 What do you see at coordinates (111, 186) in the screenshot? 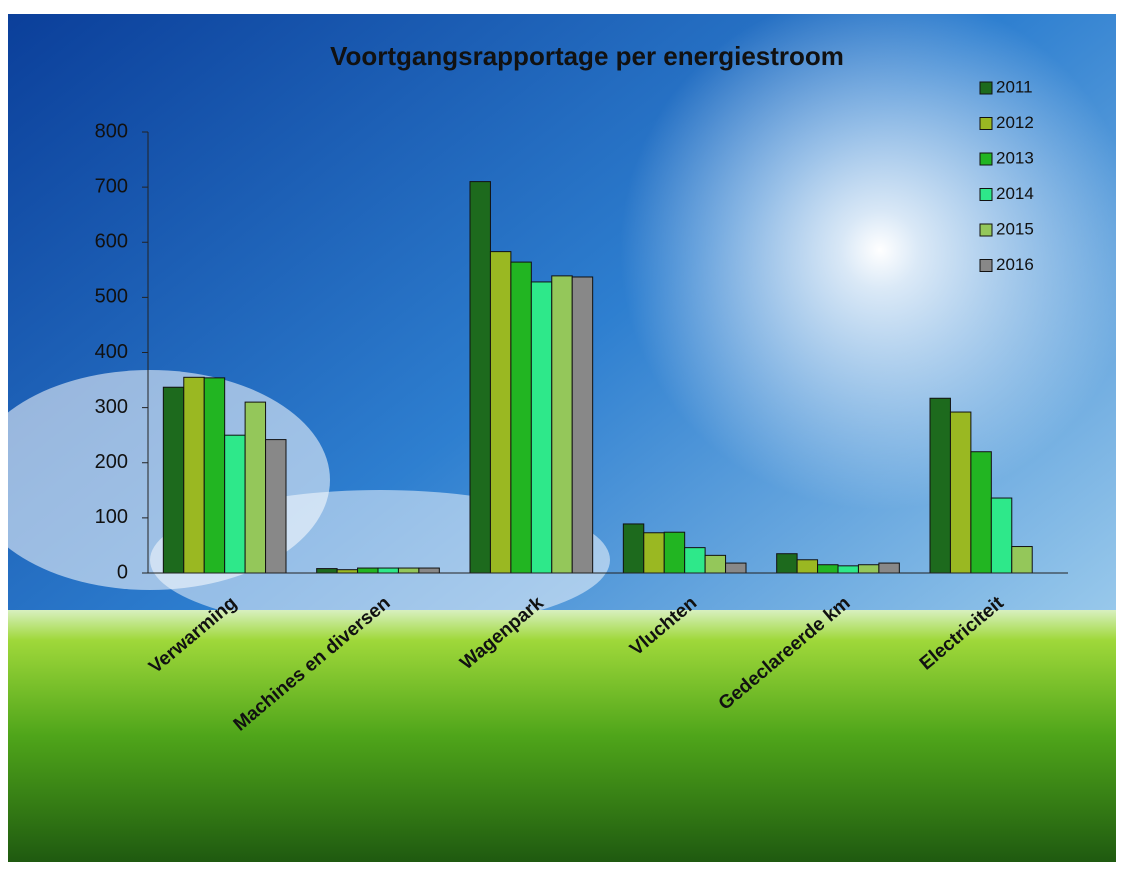
I see `y-tick-label: 700` at bounding box center [111, 186].